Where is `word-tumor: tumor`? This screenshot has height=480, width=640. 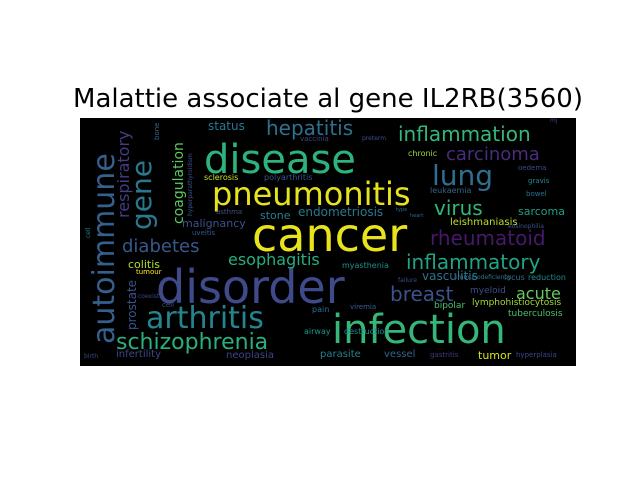
word-tumor: tumor is located at coordinates (495, 355).